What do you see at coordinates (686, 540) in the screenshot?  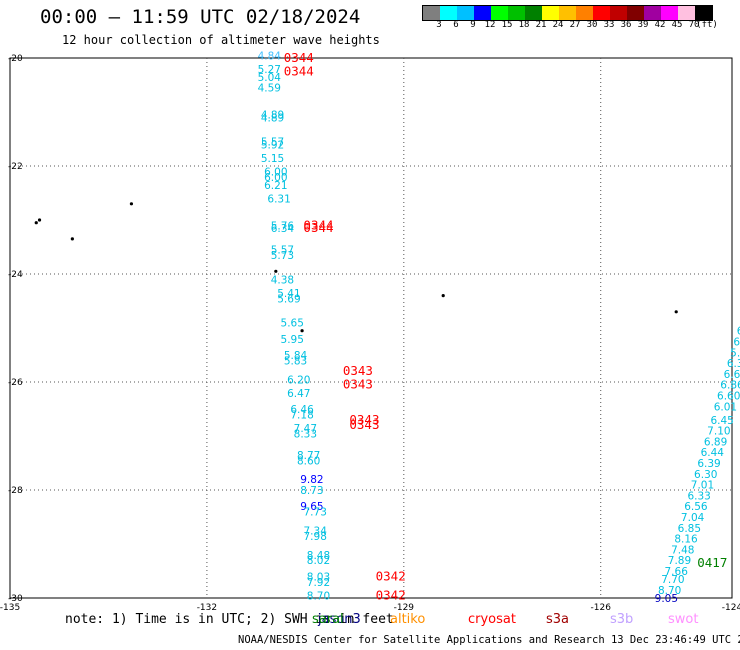 I see `swh-data-label: 8.16` at bounding box center [686, 540].